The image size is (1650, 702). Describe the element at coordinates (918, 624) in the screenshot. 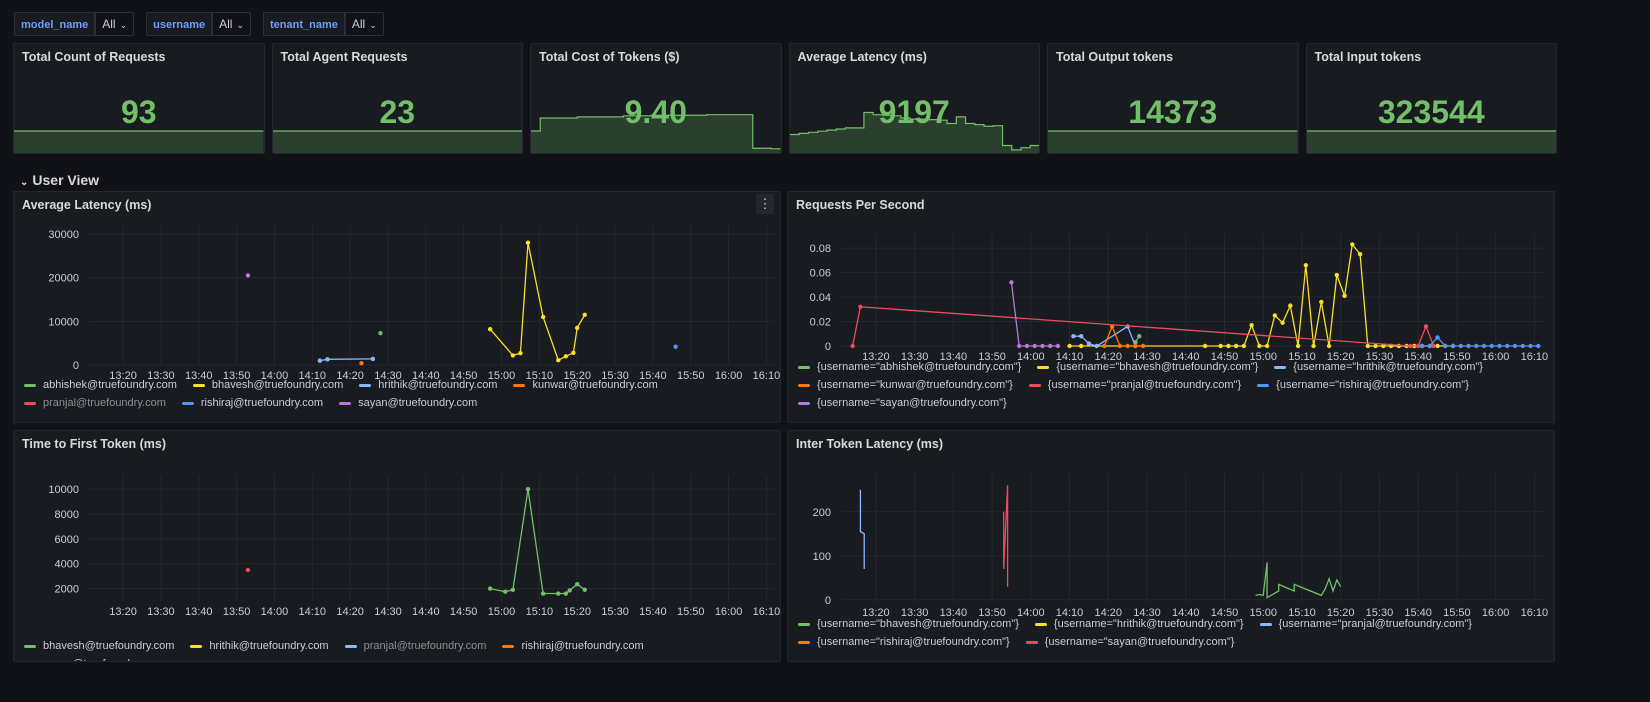

I see `legend-label: {username="bhavesh@truefoundry.com"}` at that location.